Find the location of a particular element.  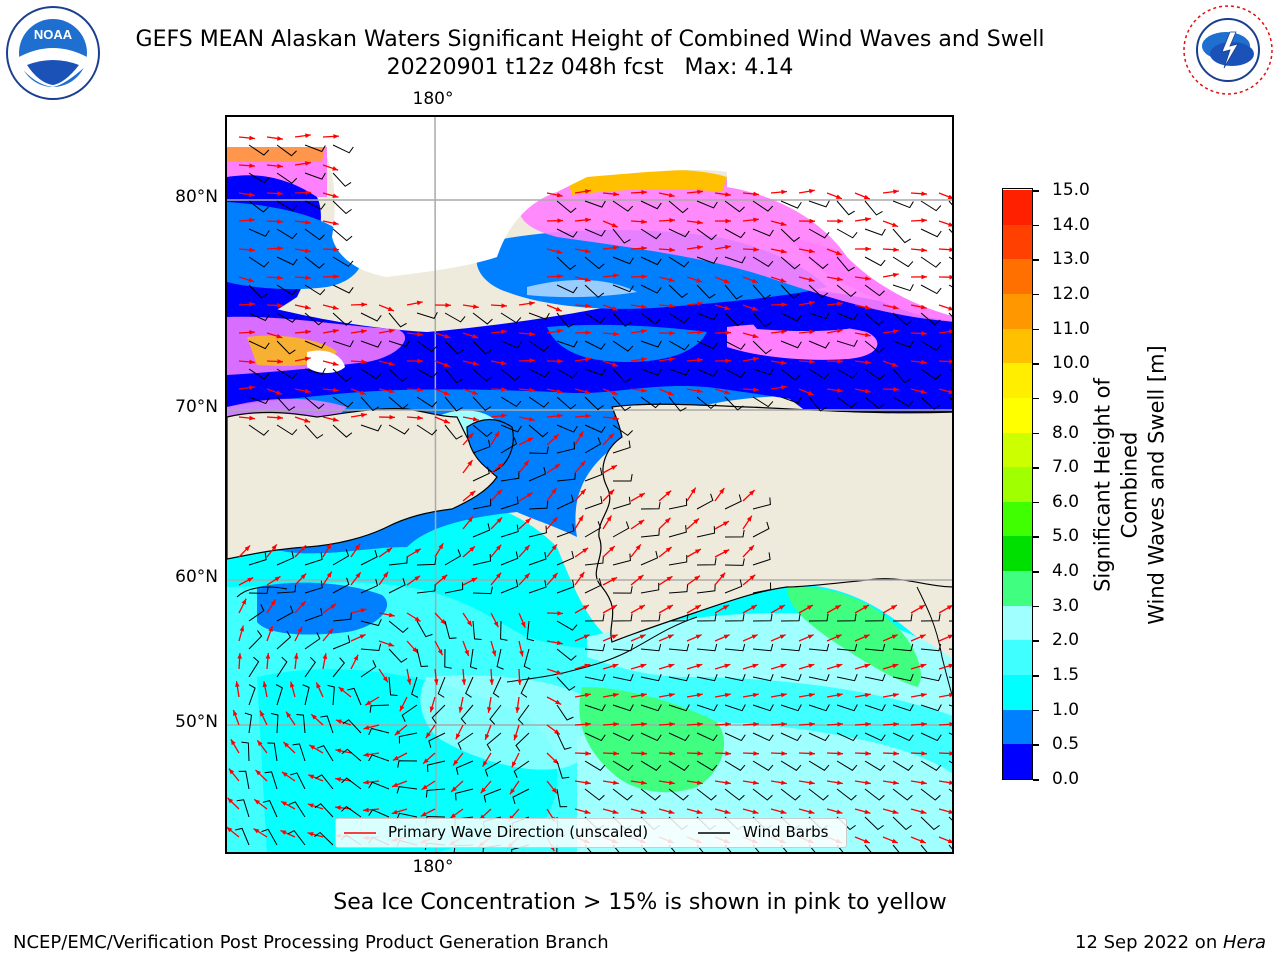

colorbar-tick-label: 11.0 is located at coordinates (1071, 328).